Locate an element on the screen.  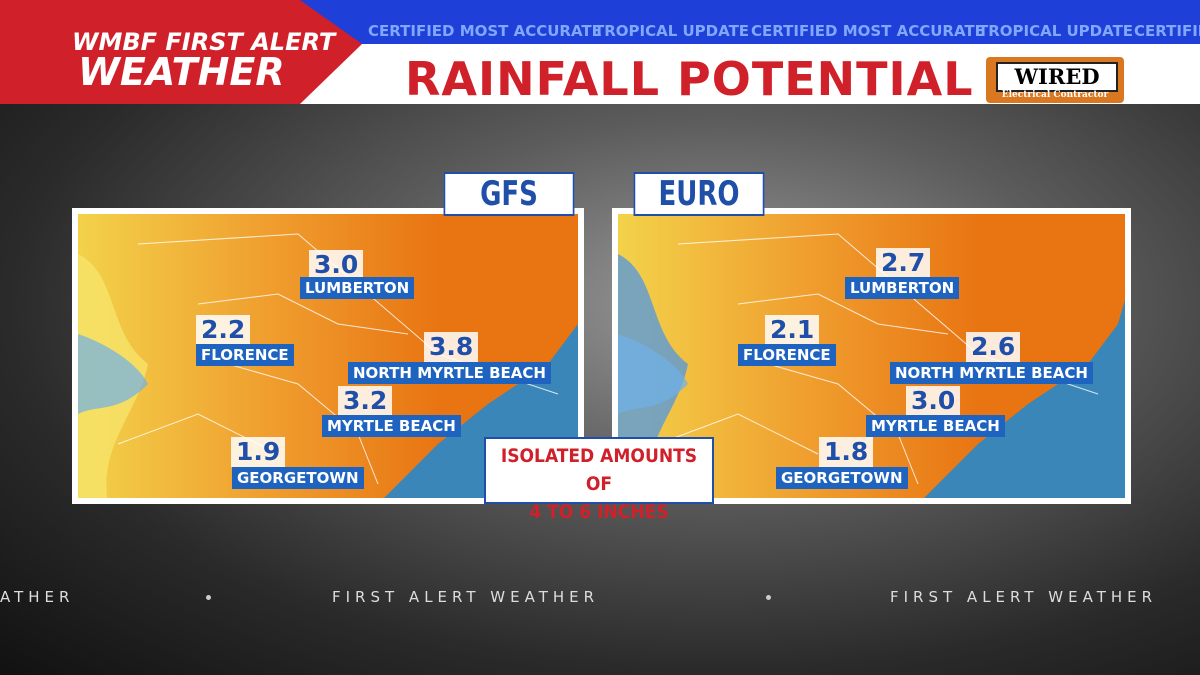
brand-line1: WMBF FIRST ALERT is located at coordinates (204, 42).